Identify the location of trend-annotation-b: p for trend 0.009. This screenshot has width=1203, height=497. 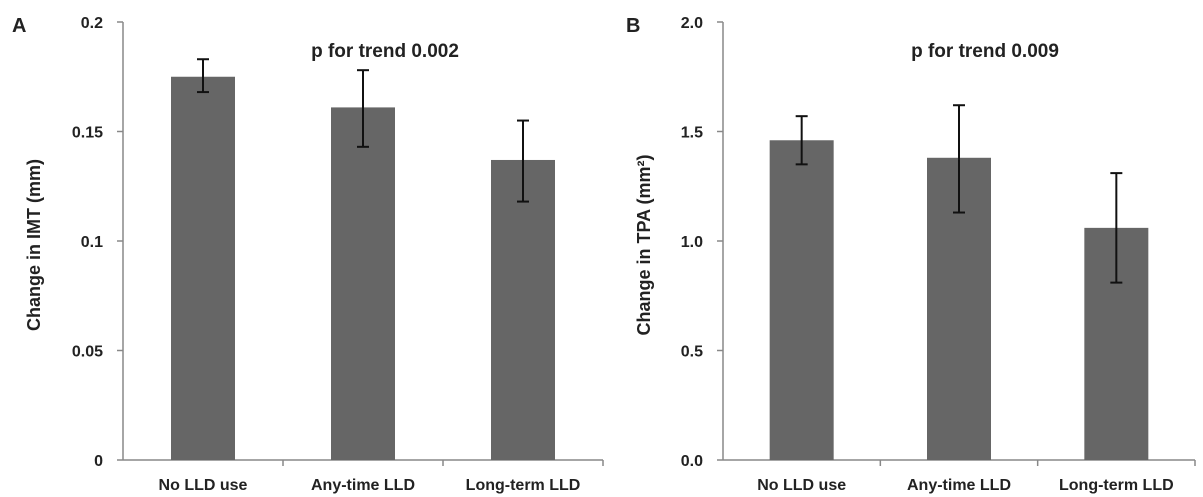
(985, 51).